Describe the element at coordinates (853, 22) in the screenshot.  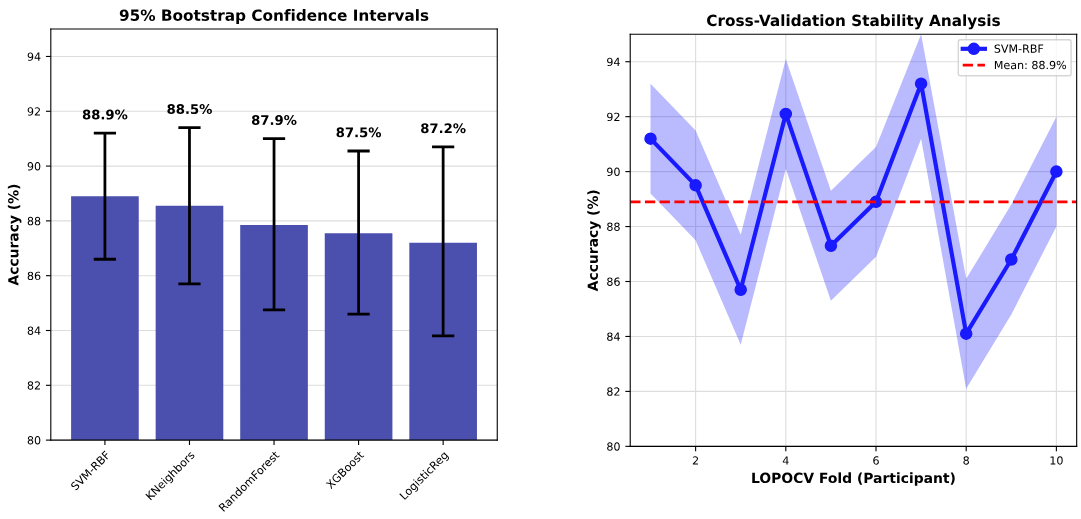
I see `chart-title: Cross-Validation Stability Analysis` at that location.